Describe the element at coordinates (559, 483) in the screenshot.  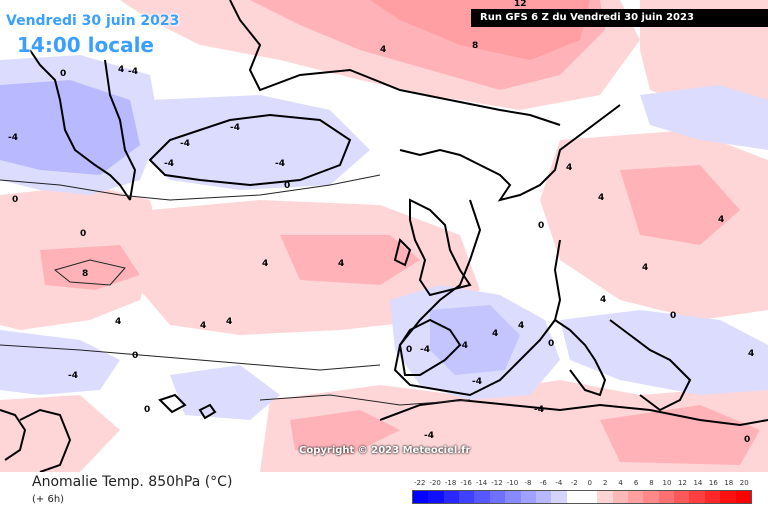
I see `legend-tick-label: -4` at that location.